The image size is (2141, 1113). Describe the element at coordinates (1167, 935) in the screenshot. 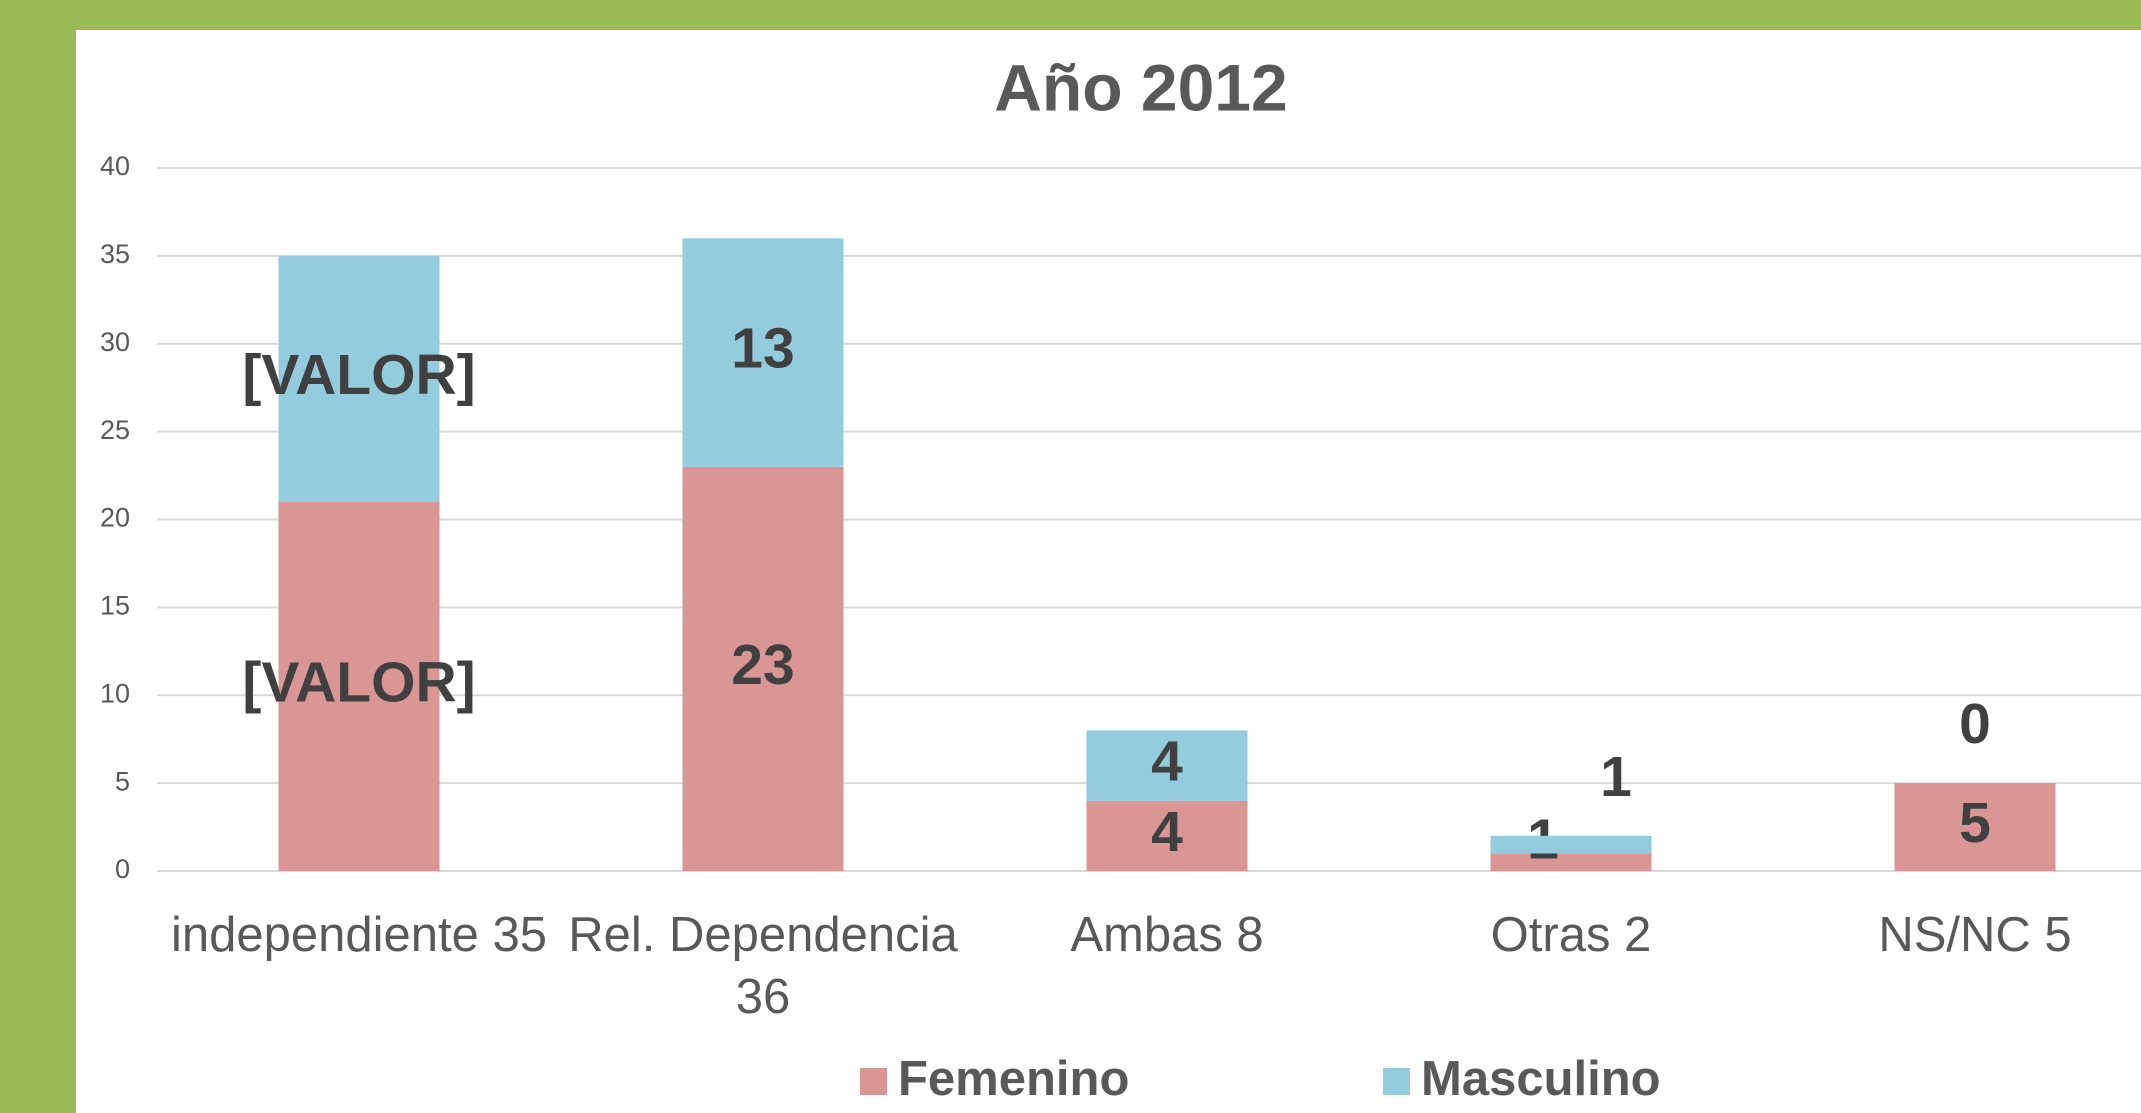

I see `x-tick-label: Ambas 8` at that location.